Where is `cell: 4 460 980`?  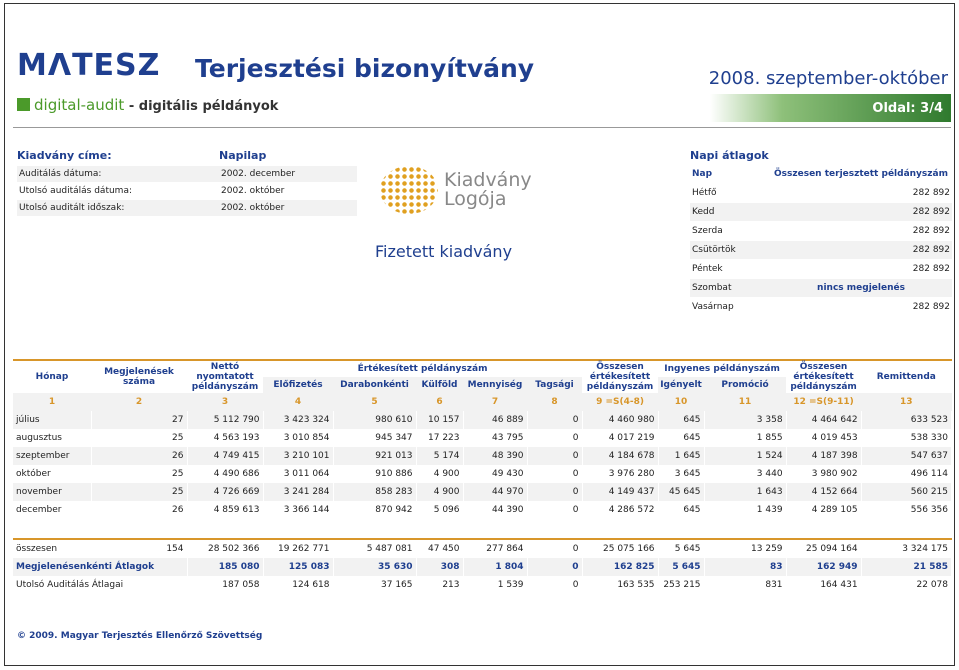
cell: 4 460 980 is located at coordinates (620, 420).